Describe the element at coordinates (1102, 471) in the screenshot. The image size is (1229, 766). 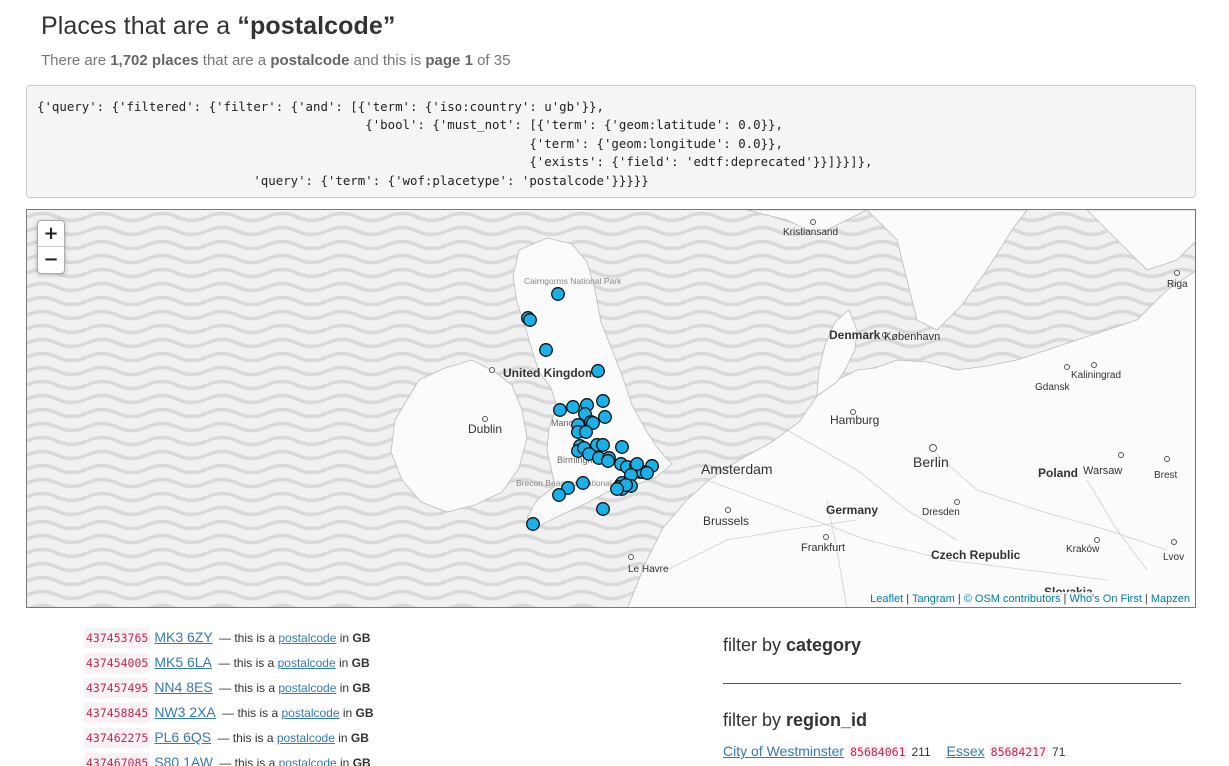
I see `label-warsaw: Warsaw` at that location.